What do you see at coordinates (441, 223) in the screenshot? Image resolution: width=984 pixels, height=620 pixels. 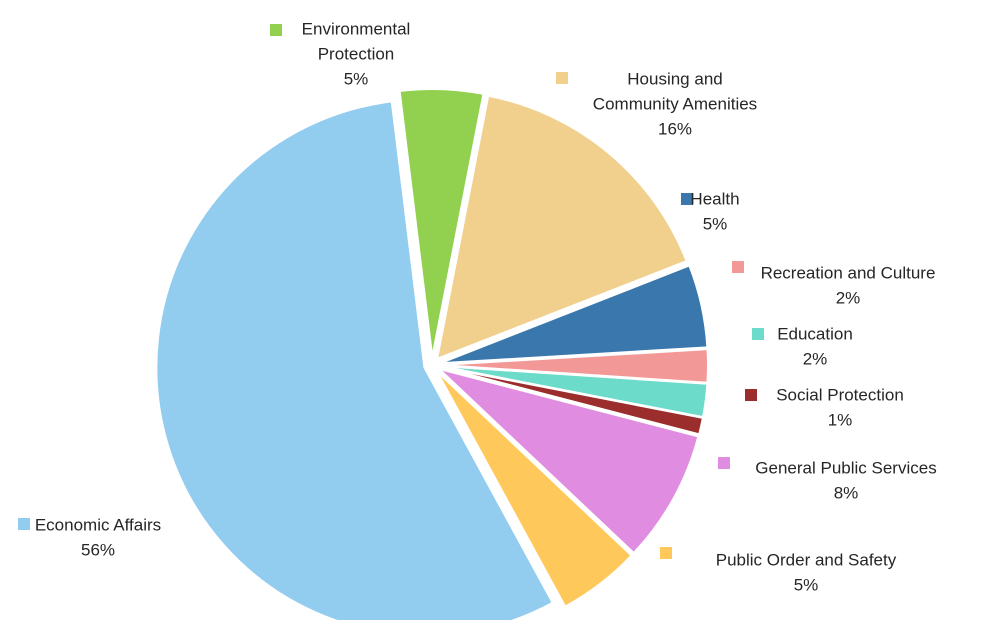 I see `slice-environmental-protection` at bounding box center [441, 223].